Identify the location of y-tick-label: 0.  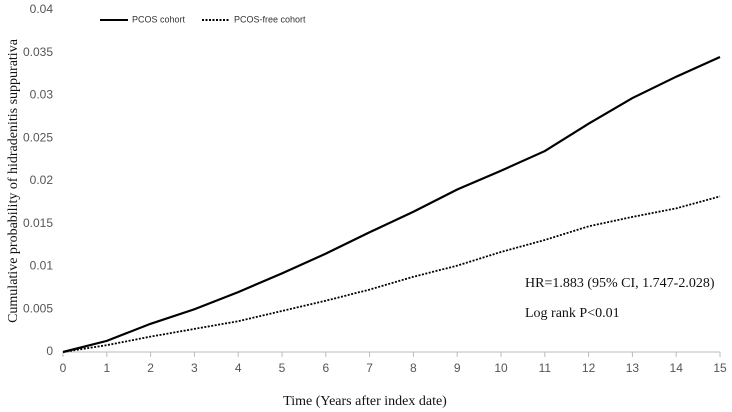
(49, 351).